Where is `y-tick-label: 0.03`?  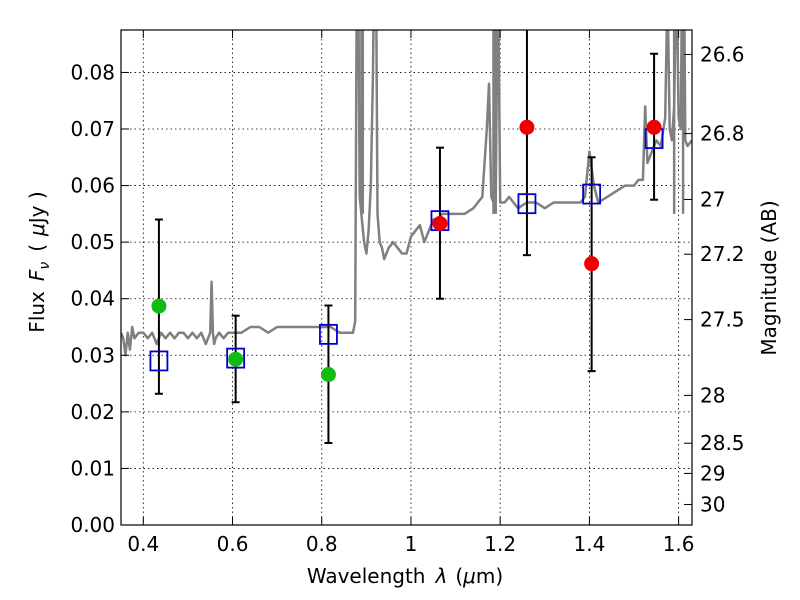 y-tick-label: 0.03 is located at coordinates (92, 355).